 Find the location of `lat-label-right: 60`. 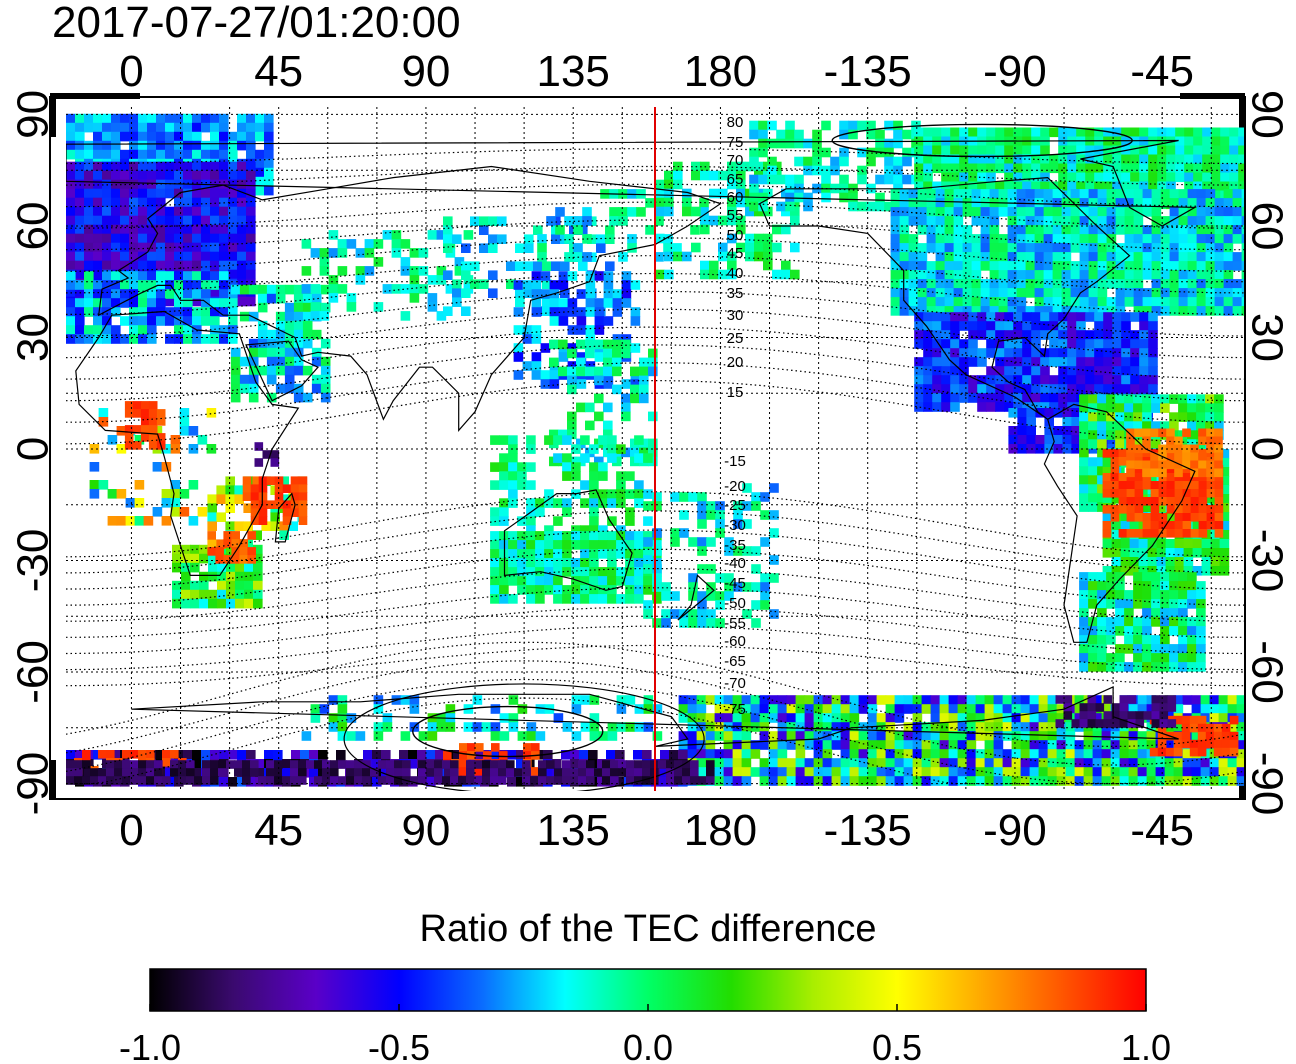

lat-label-right: 60 is located at coordinates (1266, 226).